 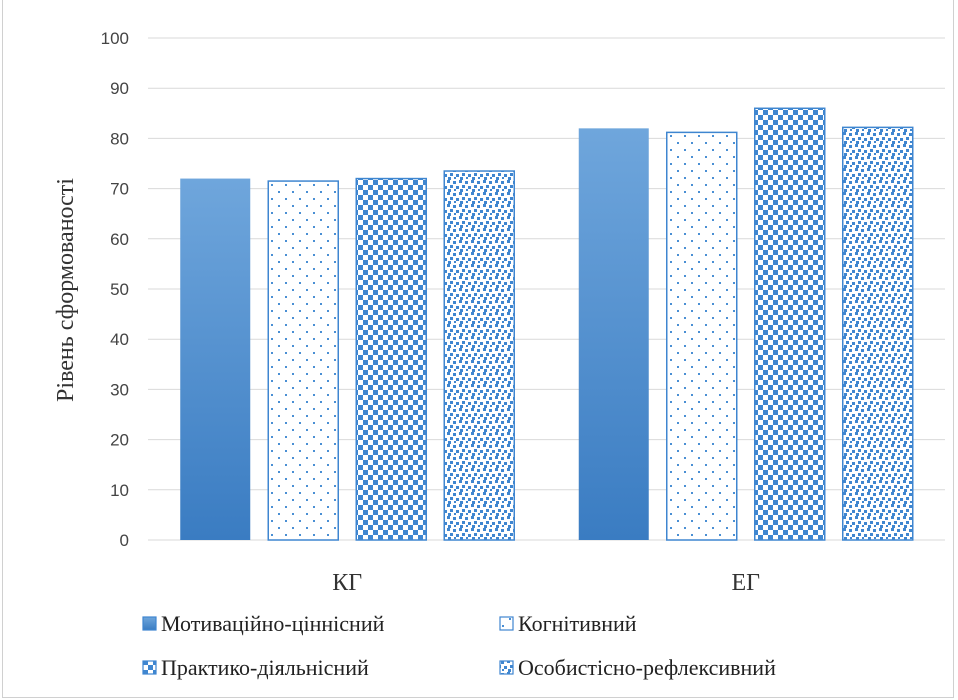 What do you see at coordinates (647, 667) in the screenshot?
I see `legend-label: Особистісно-рефлексивний` at bounding box center [647, 667].